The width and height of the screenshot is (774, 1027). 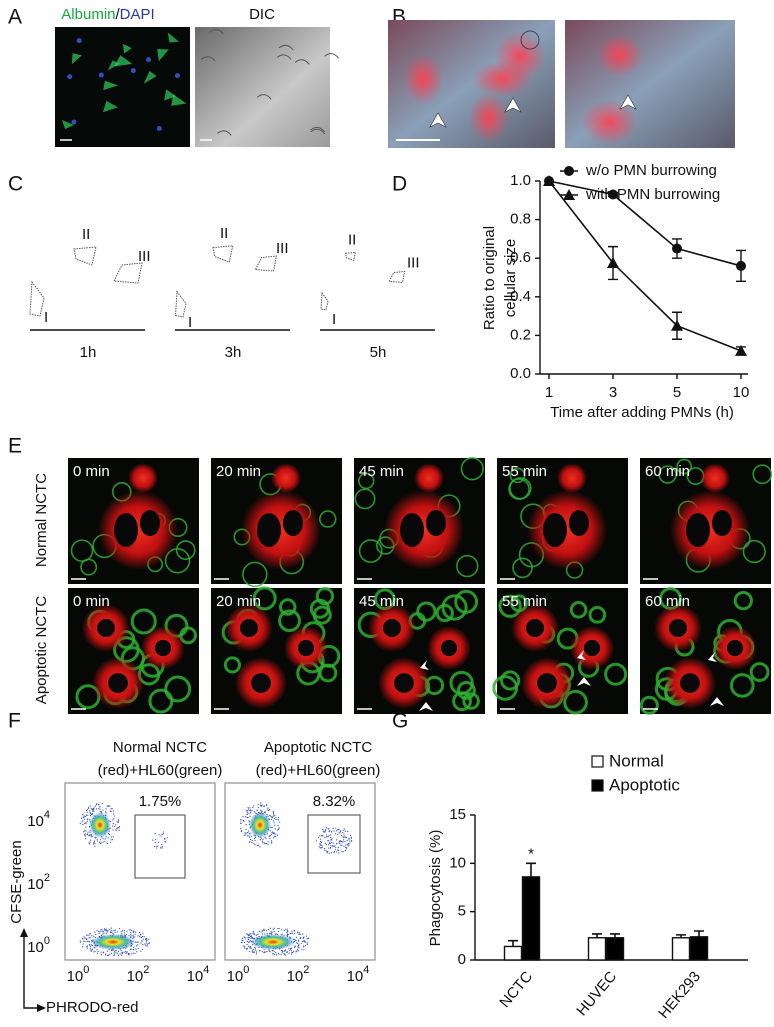 I want to click on time-label: 45 min, so click(x=381, y=601).